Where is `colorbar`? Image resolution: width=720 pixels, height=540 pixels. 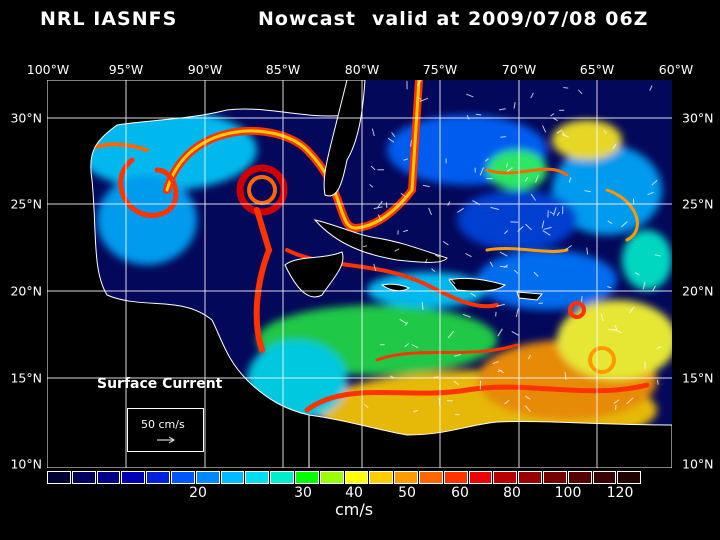 colorbar is located at coordinates (344, 477).